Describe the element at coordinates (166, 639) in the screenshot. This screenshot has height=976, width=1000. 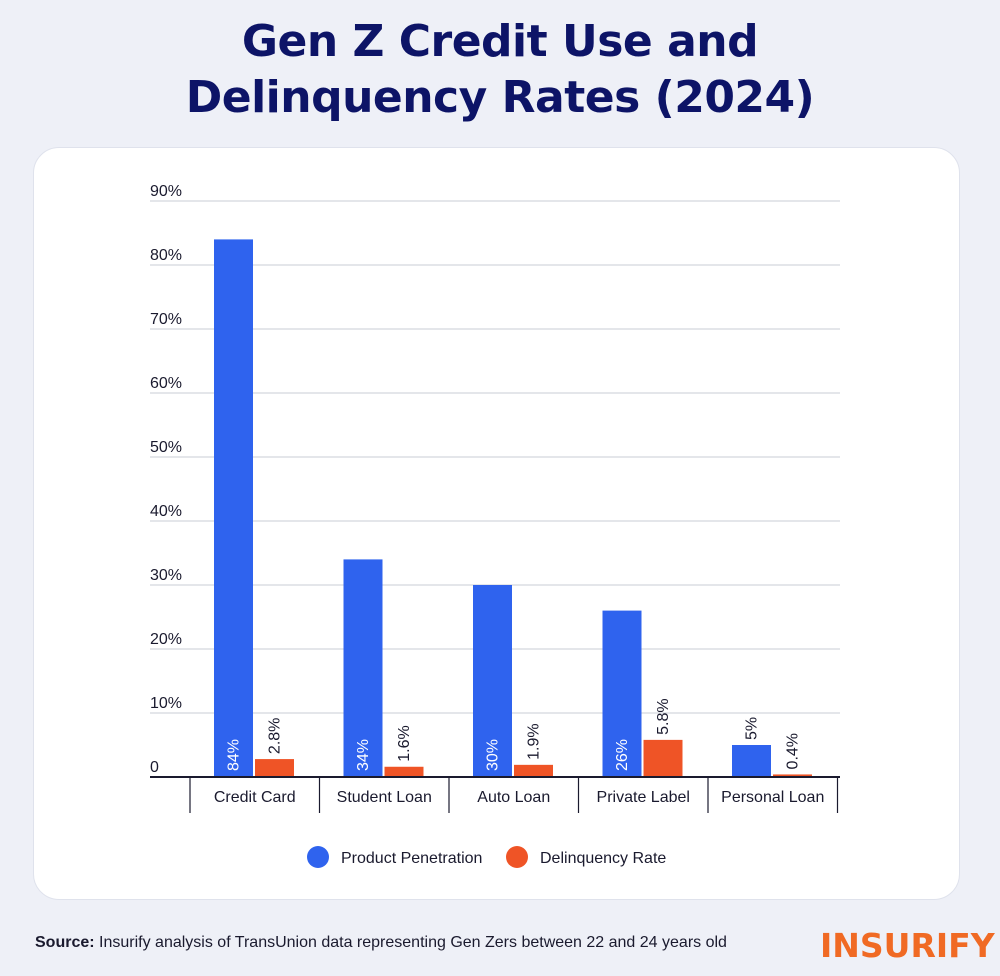
I see `y-tick-label: 20%` at that location.